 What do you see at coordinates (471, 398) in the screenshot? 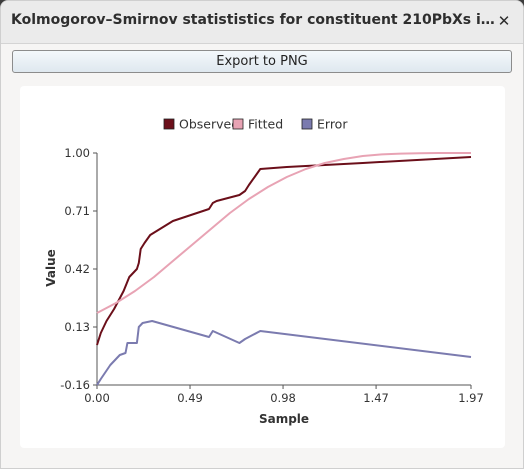
I see `x-tick-label: 1.97` at bounding box center [471, 398].